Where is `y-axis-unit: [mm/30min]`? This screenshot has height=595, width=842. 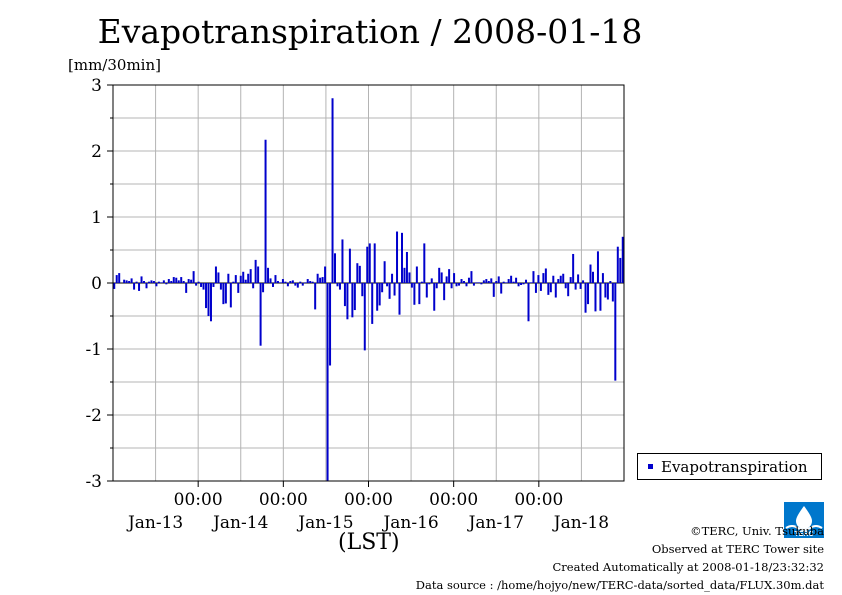
y-axis-unit: [mm/30min] is located at coordinates (114, 65).